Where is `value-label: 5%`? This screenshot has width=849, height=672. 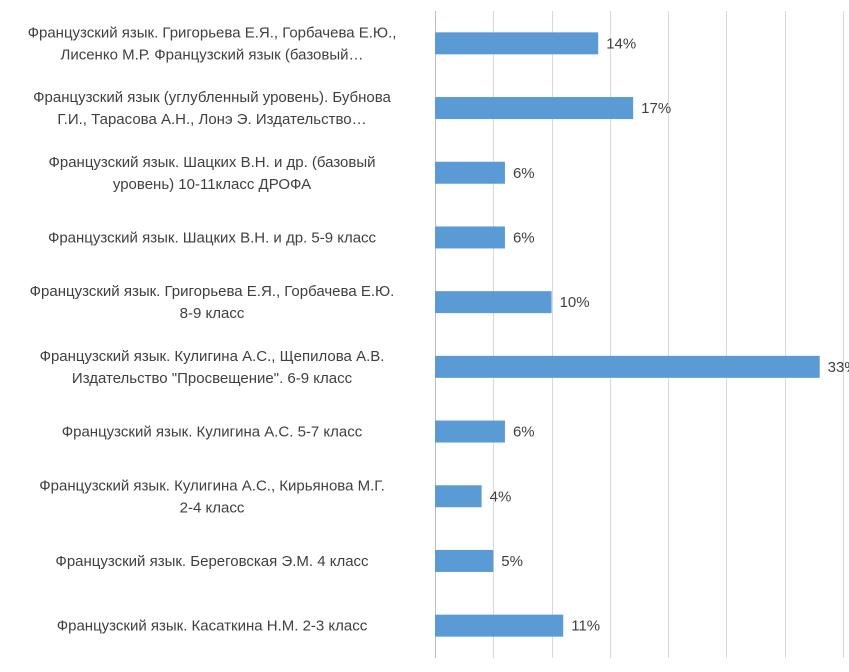
value-label: 5% is located at coordinates (512, 561).